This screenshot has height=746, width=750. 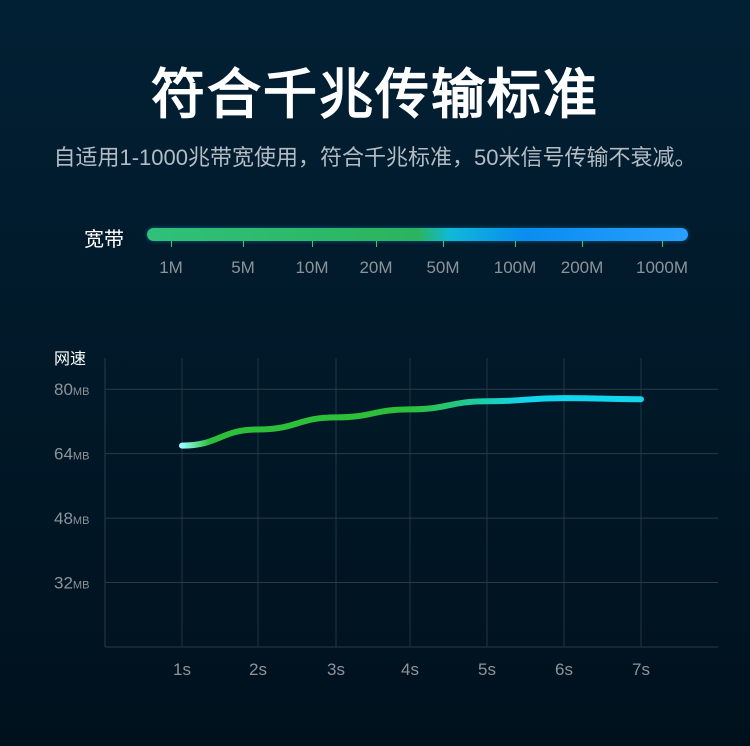 I want to click on x-tick-label: 6s, so click(x=564, y=669).